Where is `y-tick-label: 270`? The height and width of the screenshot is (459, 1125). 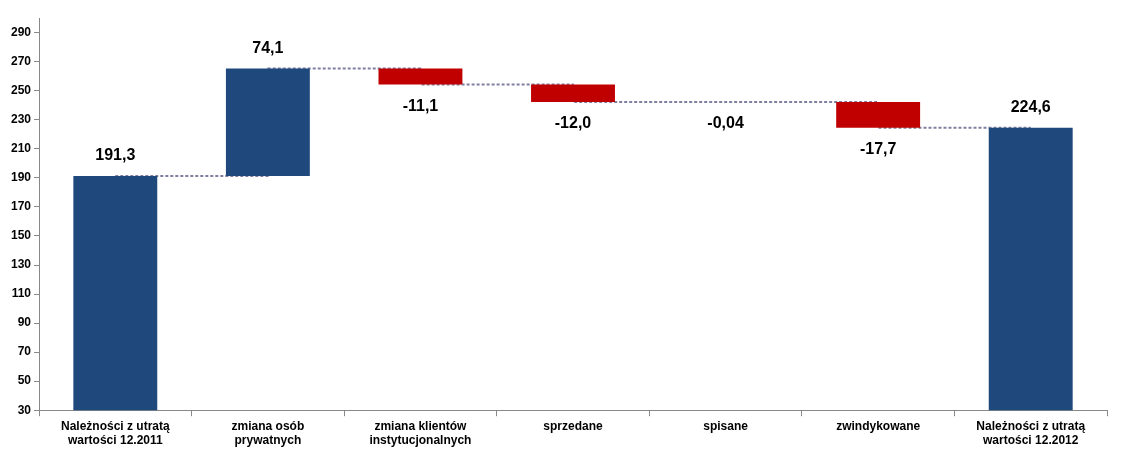
y-tick-label: 270 is located at coordinates (21, 61).